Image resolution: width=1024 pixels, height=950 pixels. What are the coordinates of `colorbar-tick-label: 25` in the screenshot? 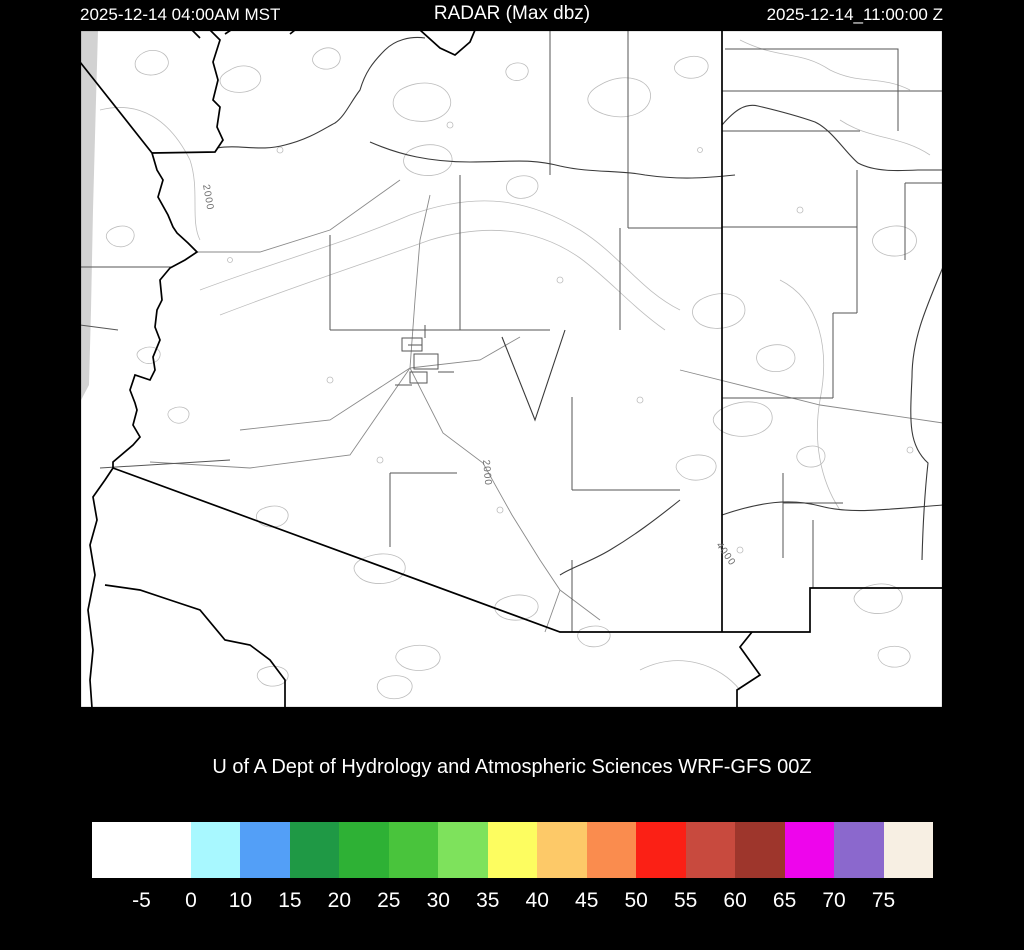 It's located at (389, 900).